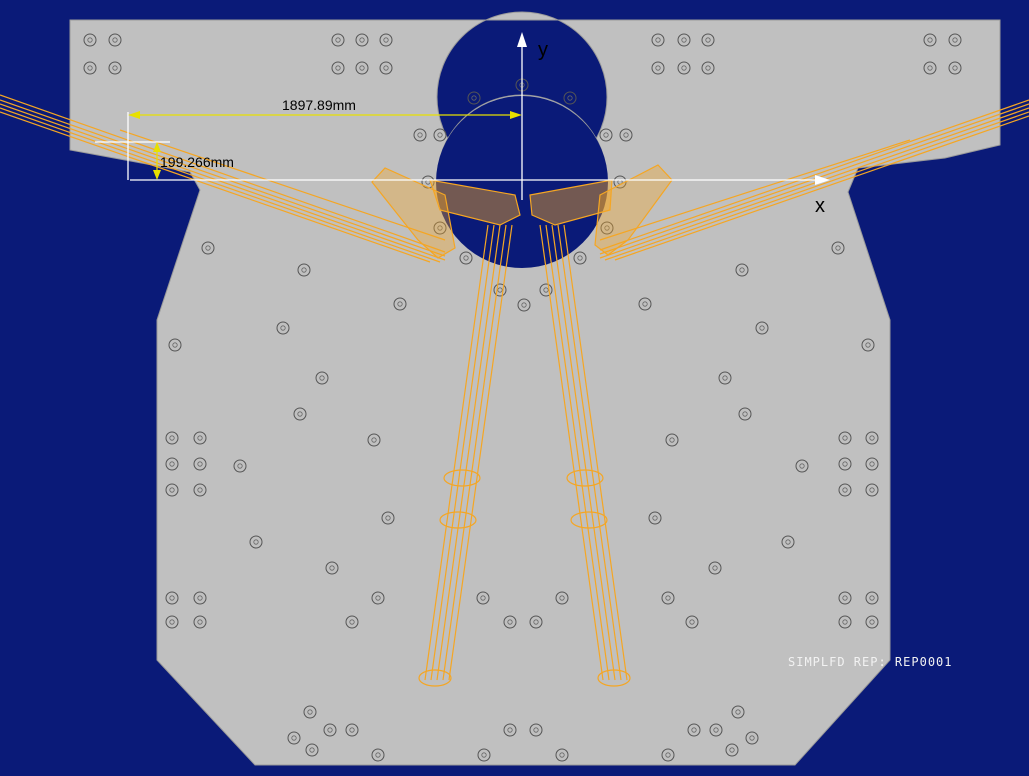 The image size is (1029, 776). Describe the element at coordinates (822, 180) in the screenshot. I see `x-axis-arrow` at that location.